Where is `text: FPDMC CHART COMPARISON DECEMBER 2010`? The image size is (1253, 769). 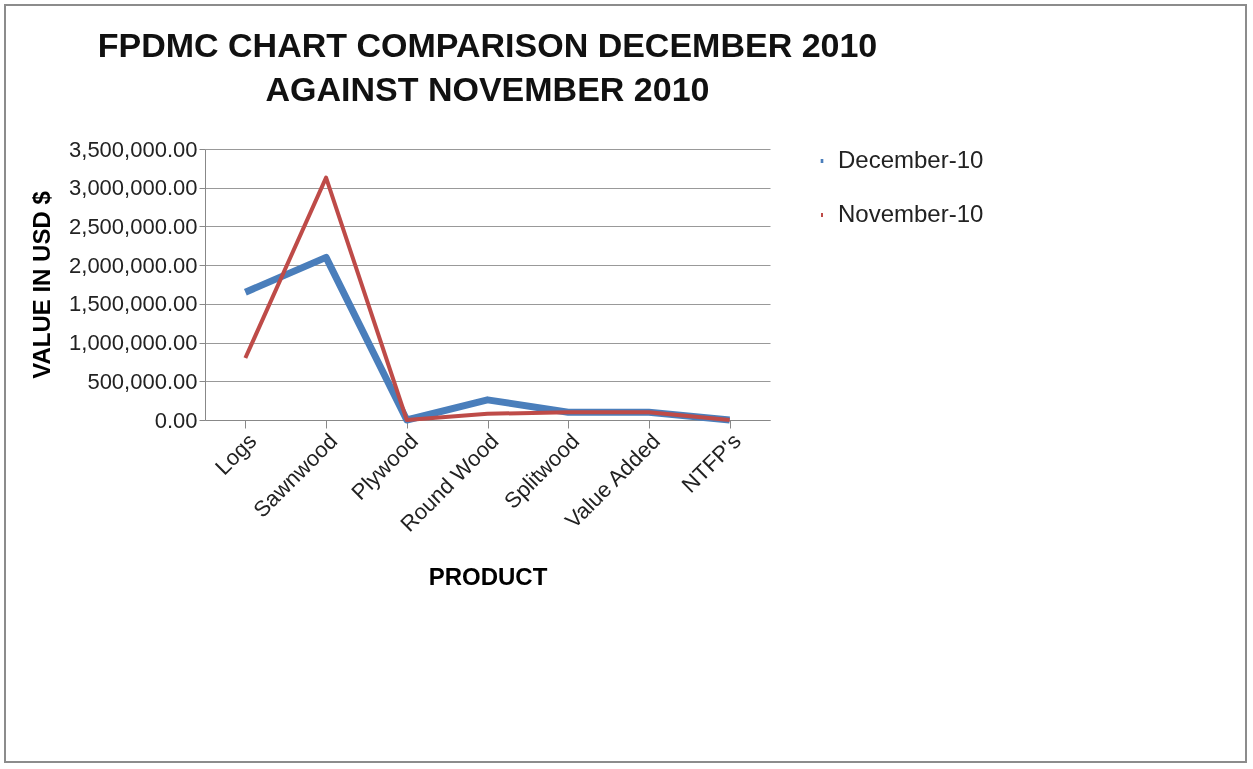 text: FPDMC CHART COMPARISON DECEMBER 2010 is located at coordinates (487, 45).